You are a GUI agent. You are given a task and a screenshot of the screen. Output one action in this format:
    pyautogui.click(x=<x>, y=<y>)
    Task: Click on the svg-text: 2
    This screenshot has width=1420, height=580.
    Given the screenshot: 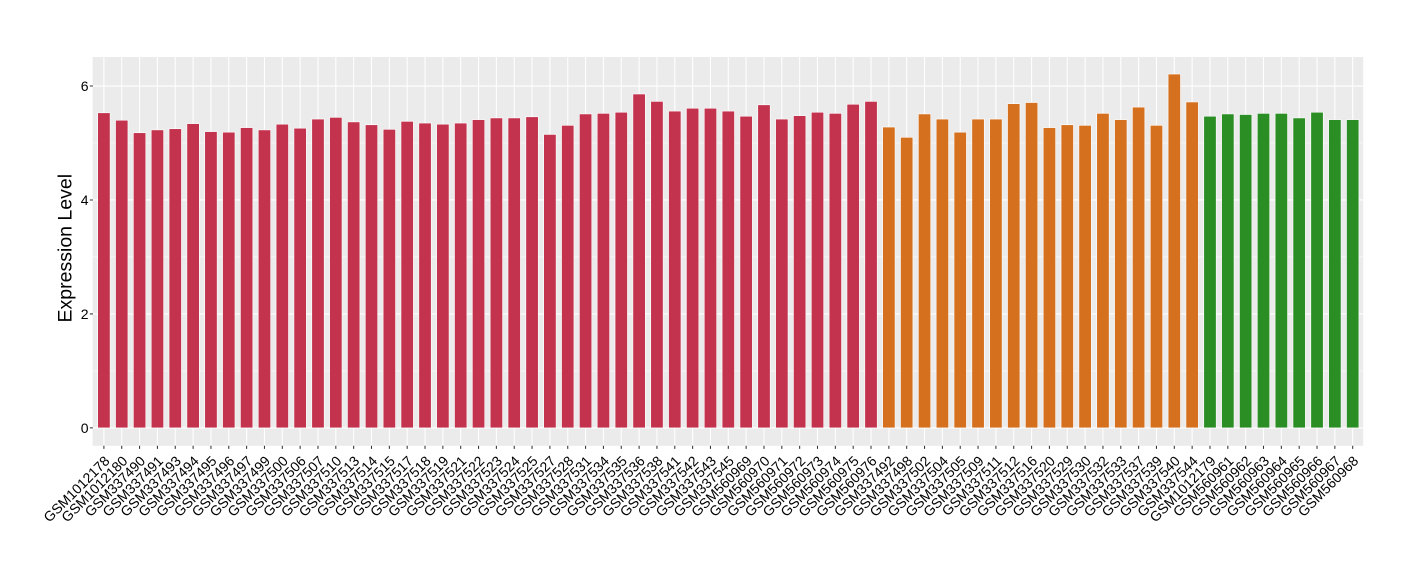 What is the action you would take?
    pyautogui.click(x=85, y=314)
    